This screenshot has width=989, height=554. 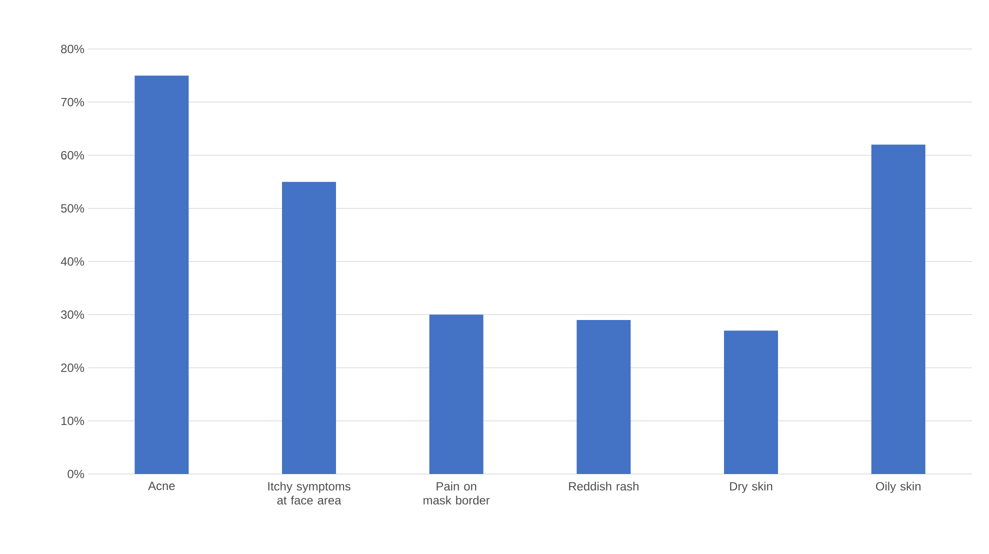 I want to click on y-tick-label: 60%, so click(x=72, y=155).